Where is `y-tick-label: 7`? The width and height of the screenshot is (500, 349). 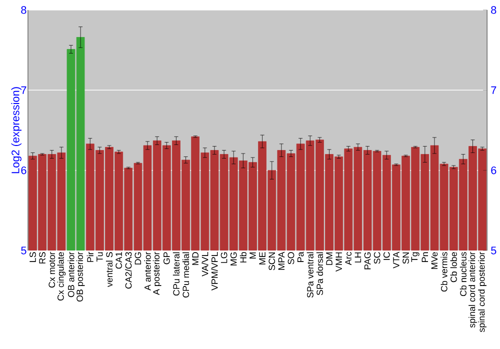
y-tick-label: 7 is located at coordinates (23, 90).